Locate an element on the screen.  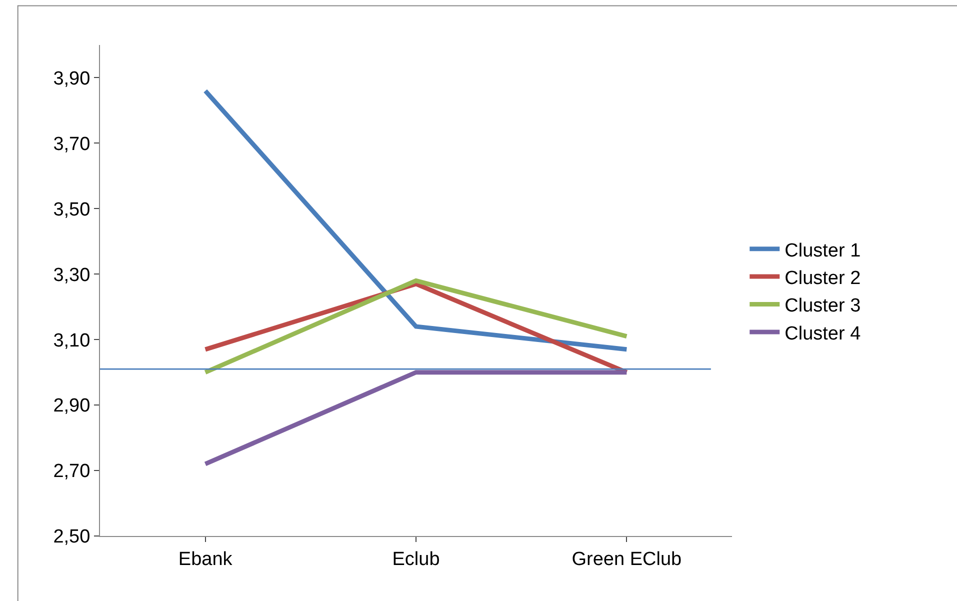
legend-label: Cluster 2 is located at coordinates (822, 278).